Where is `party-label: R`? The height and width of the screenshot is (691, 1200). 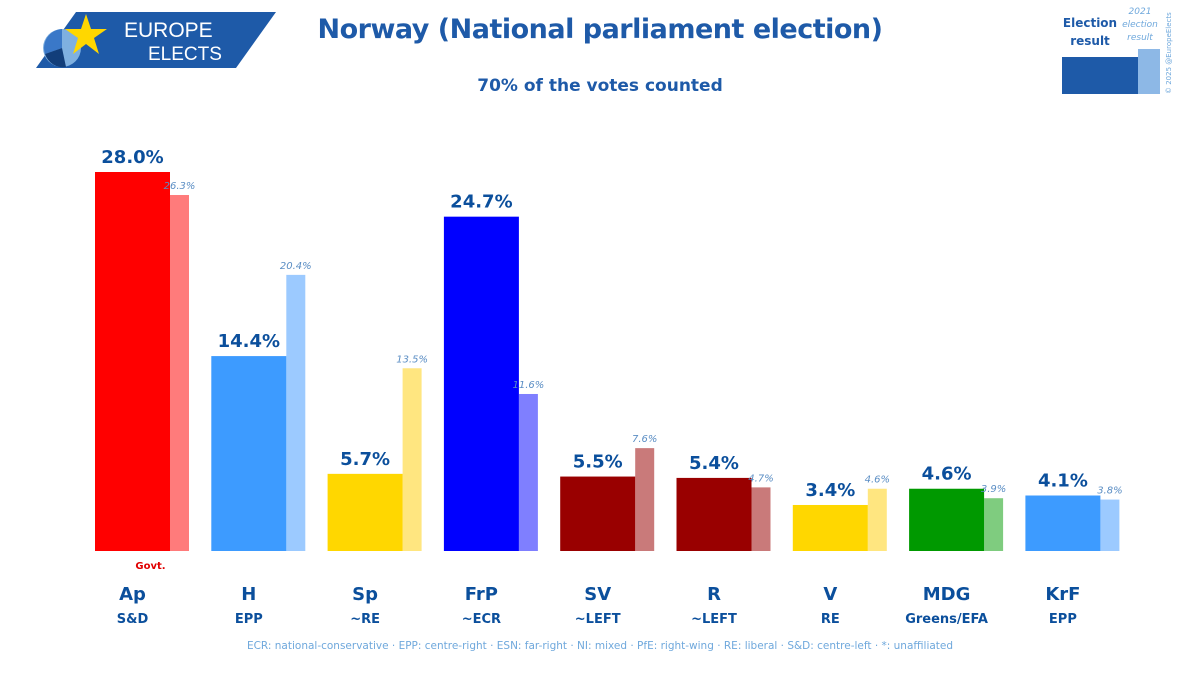 party-label: R is located at coordinates (714, 594).